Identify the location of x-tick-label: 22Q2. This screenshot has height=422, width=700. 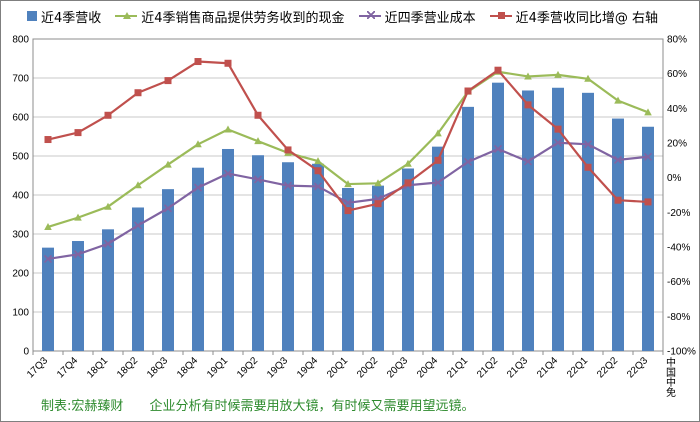
(607, 367).